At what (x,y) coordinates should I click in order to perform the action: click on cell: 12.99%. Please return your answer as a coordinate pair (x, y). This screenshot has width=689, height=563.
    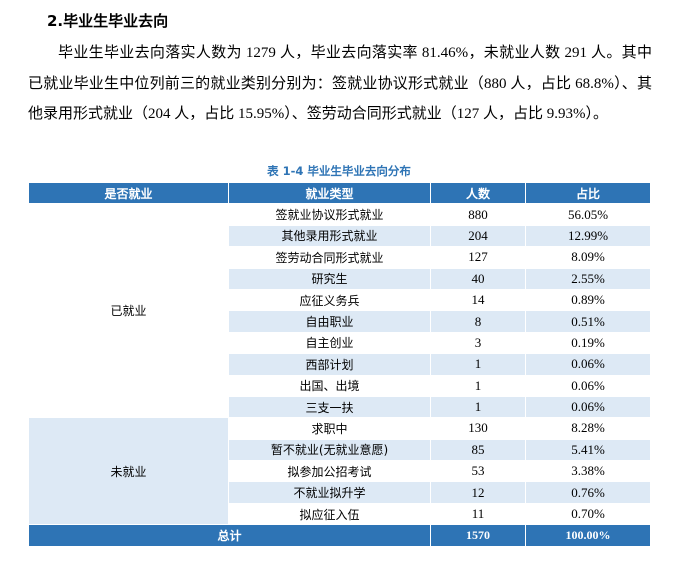
    Looking at the image, I should click on (588, 236).